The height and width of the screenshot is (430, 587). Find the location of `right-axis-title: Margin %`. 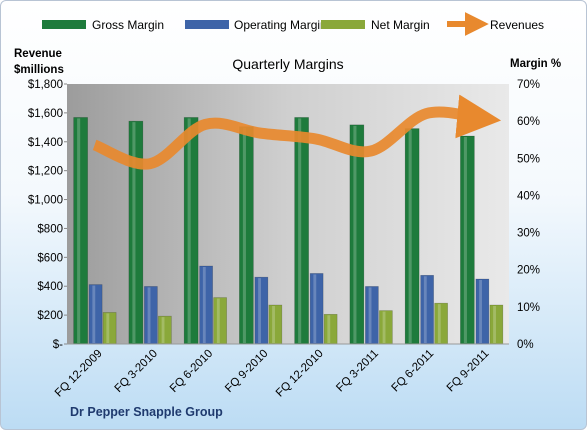

right-axis-title: Margin % is located at coordinates (535, 64).